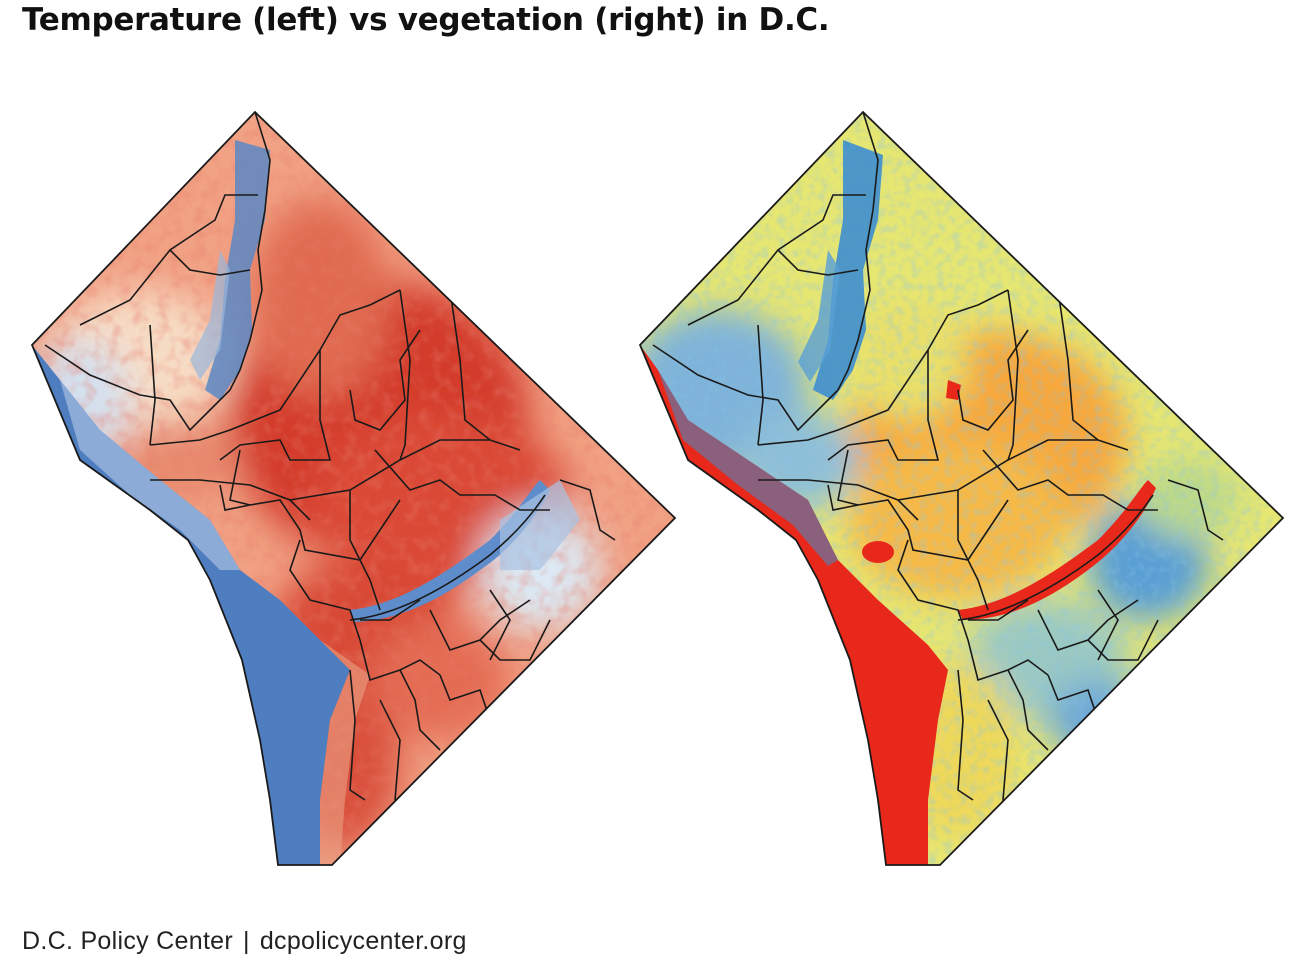 The image size is (1298, 976). I want to click on footer-url: dcpolicycenter.org, so click(363, 941).